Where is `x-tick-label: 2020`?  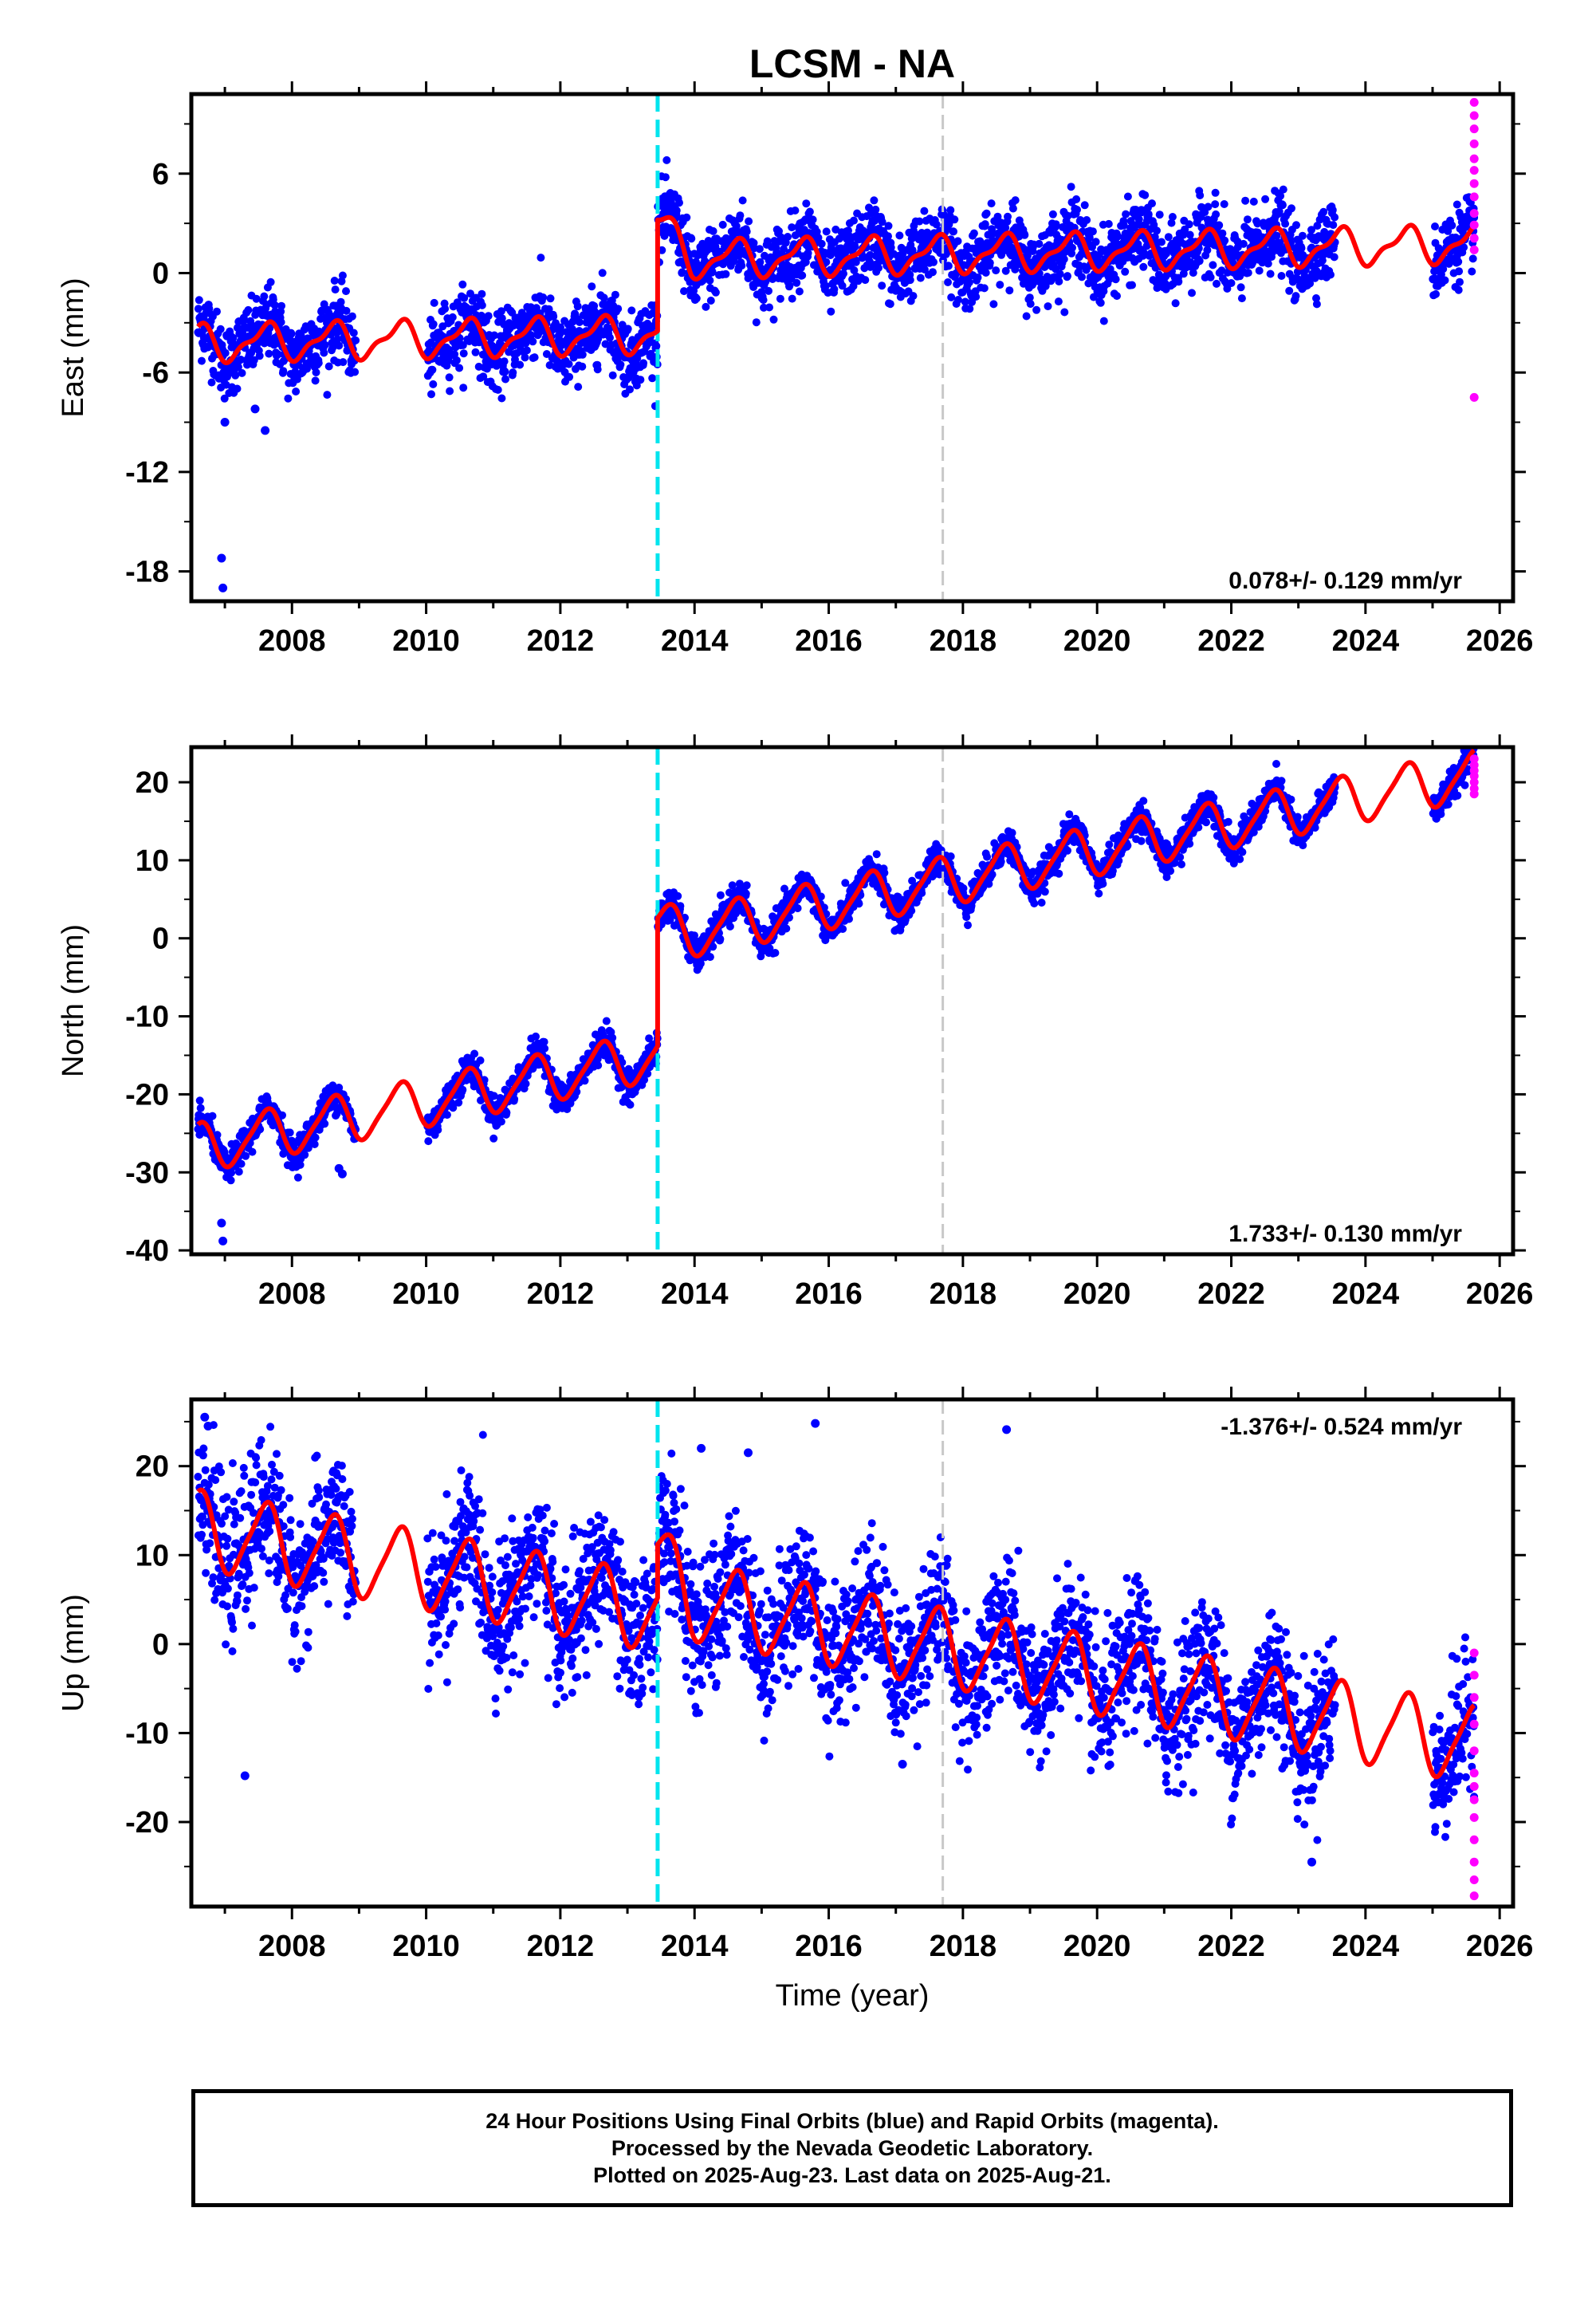 x-tick-label: 2020 is located at coordinates (1097, 641).